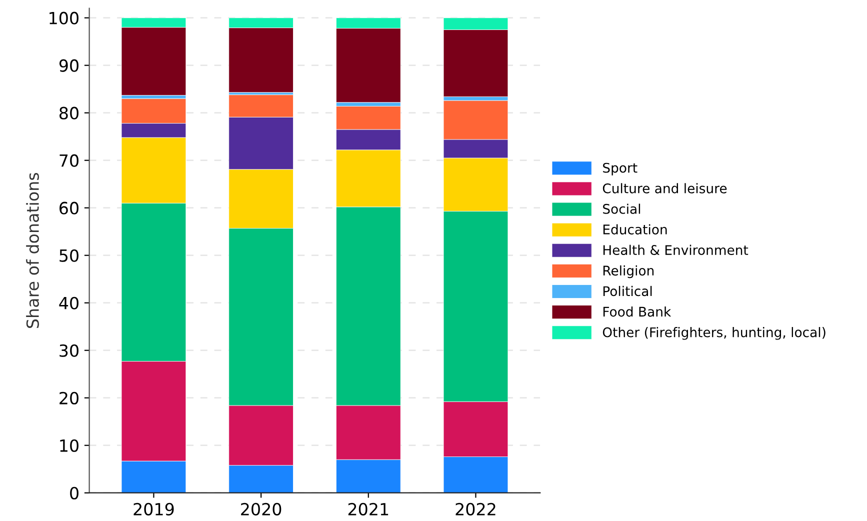  I want to click on y-tick-label: 80, so click(69, 113).